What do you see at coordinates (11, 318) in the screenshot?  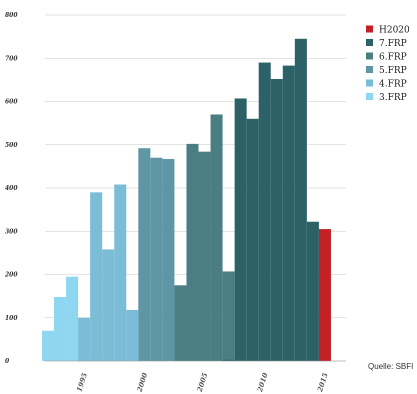 I see `y-tick-label: 100` at bounding box center [11, 318].